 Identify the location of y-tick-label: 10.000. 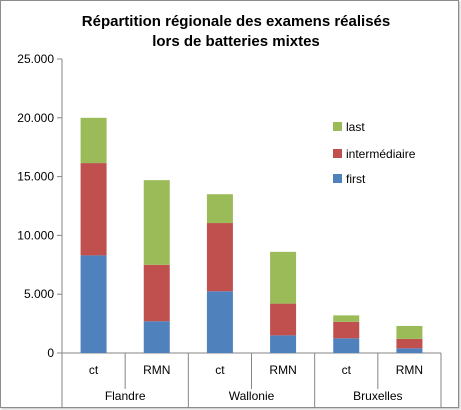
(35, 235).